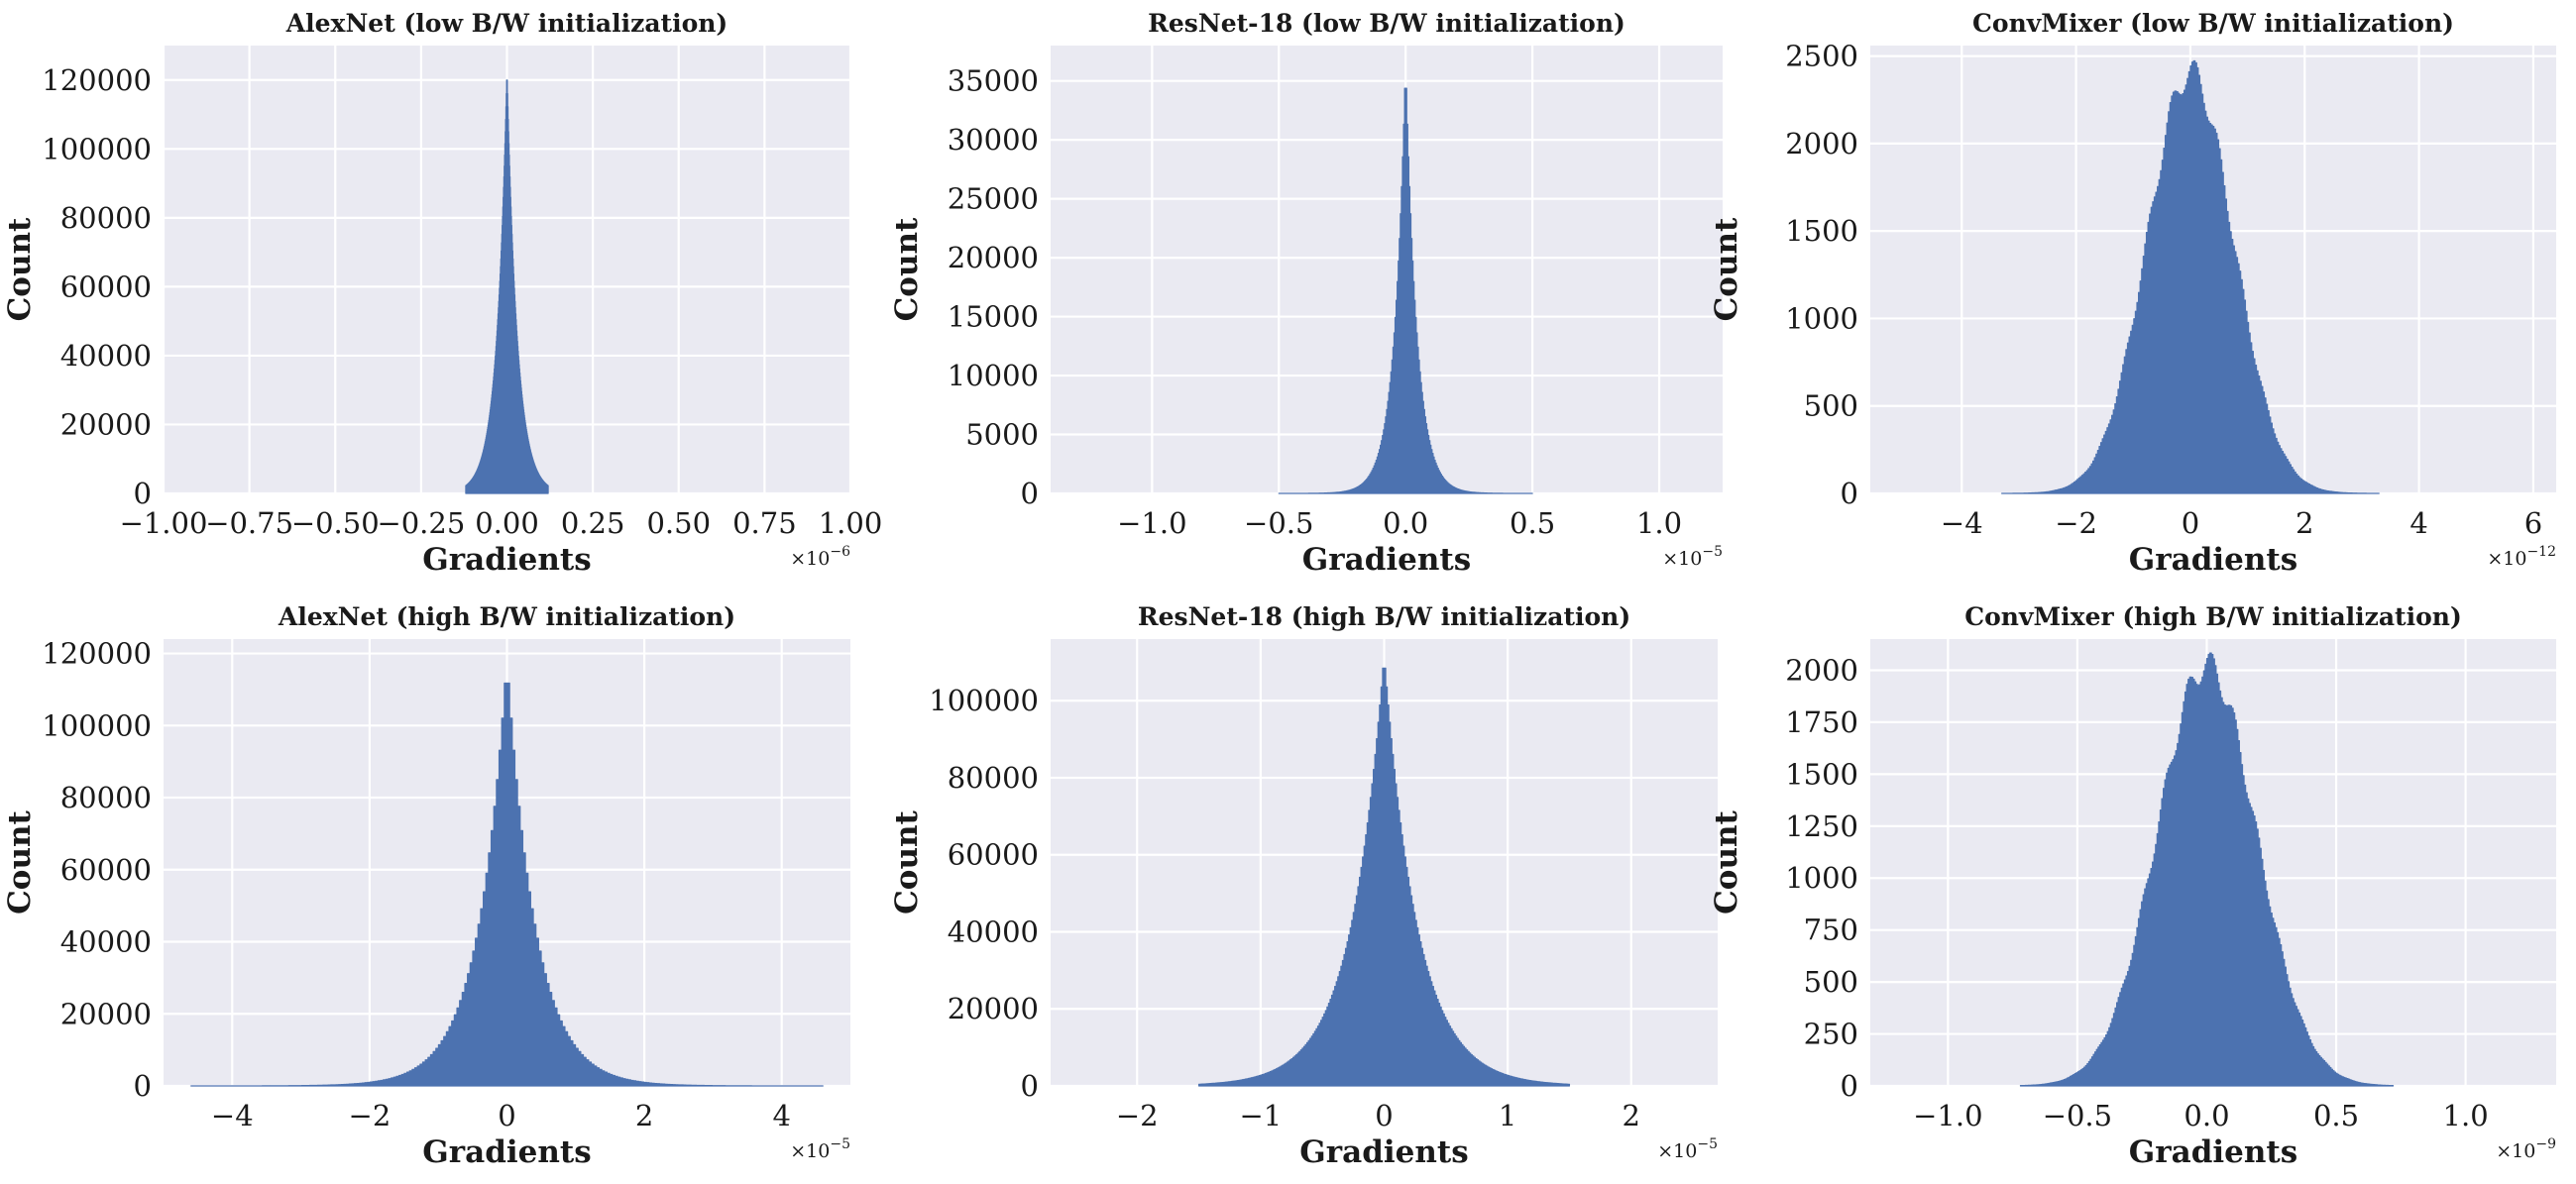 This screenshot has height=1184, width=2576. I want to click on x-axis-scale-offset: ×10⁻⁶, so click(820, 557).